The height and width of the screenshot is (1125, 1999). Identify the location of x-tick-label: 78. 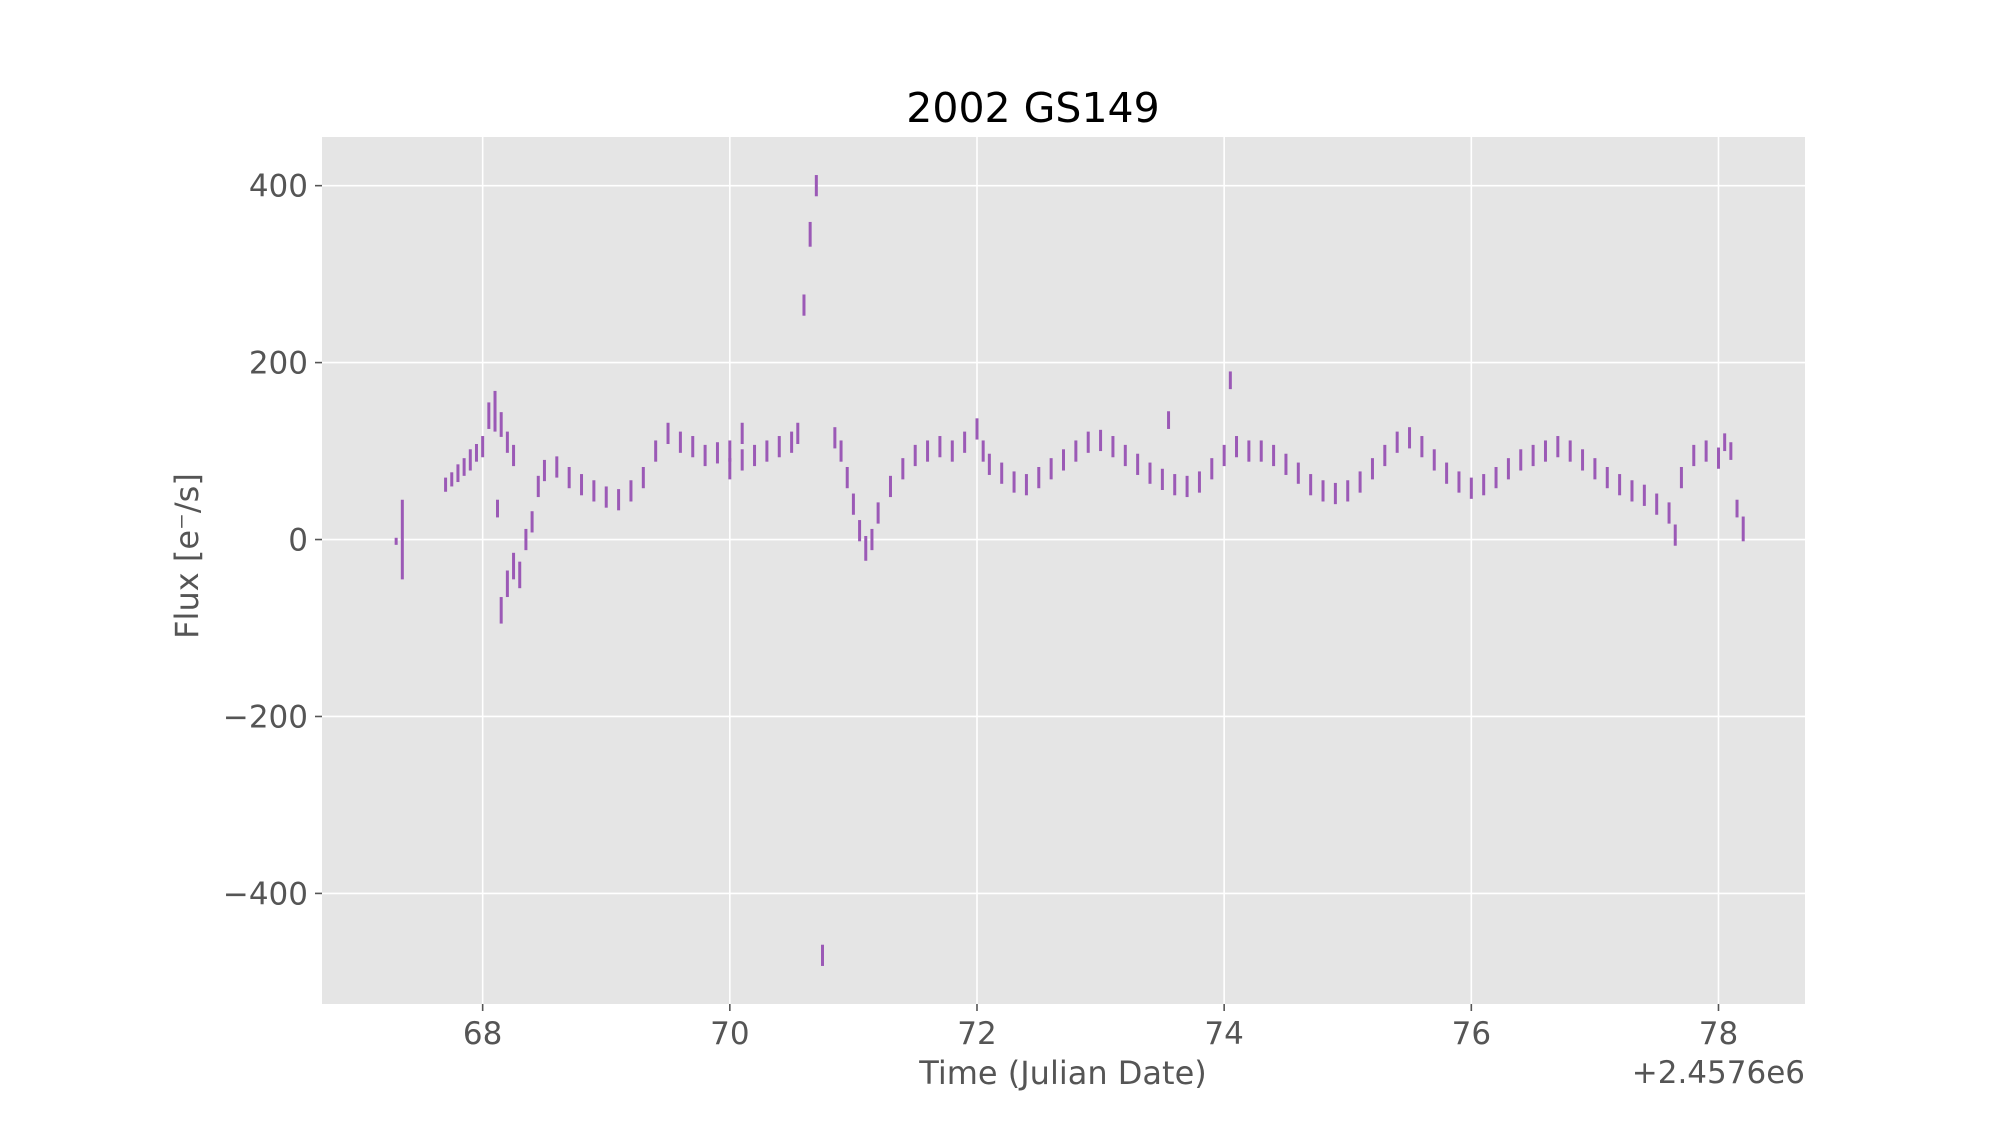
(1718, 1034).